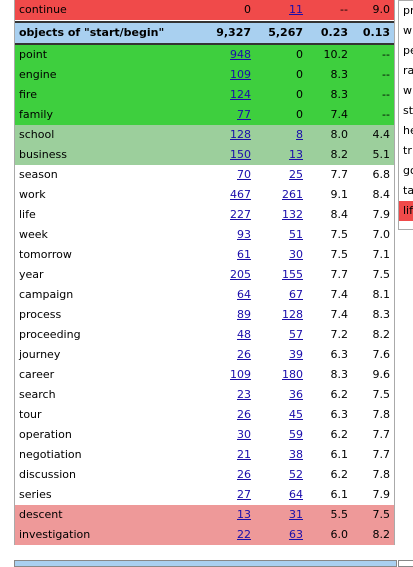  I want to click on row-count-2-link: 59, so click(296, 434).